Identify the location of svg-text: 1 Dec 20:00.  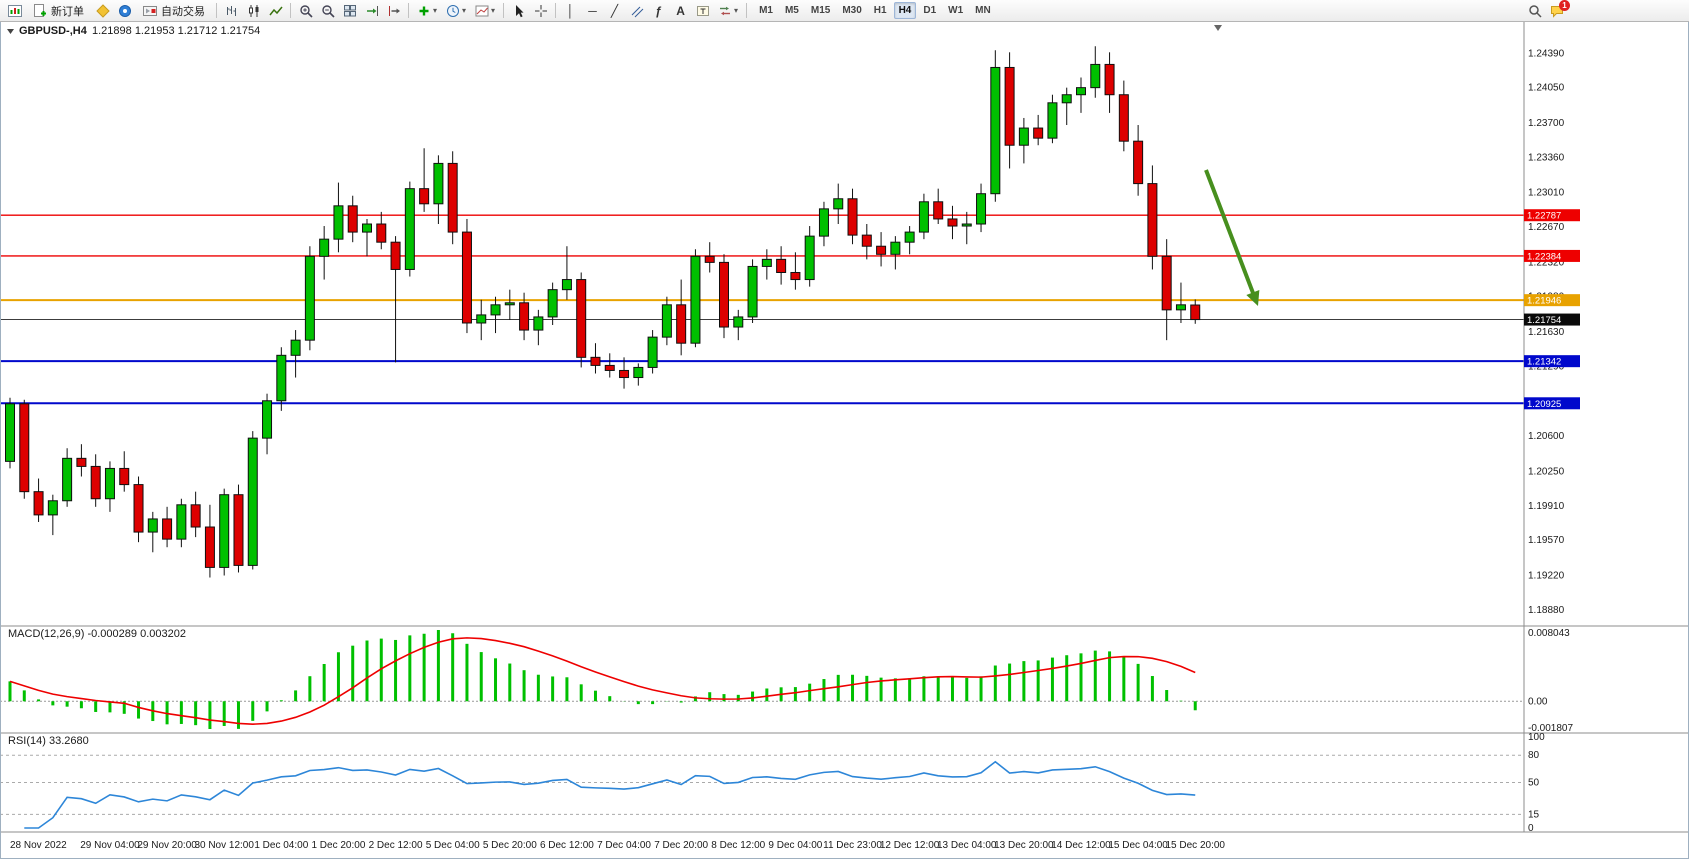
(338, 845).